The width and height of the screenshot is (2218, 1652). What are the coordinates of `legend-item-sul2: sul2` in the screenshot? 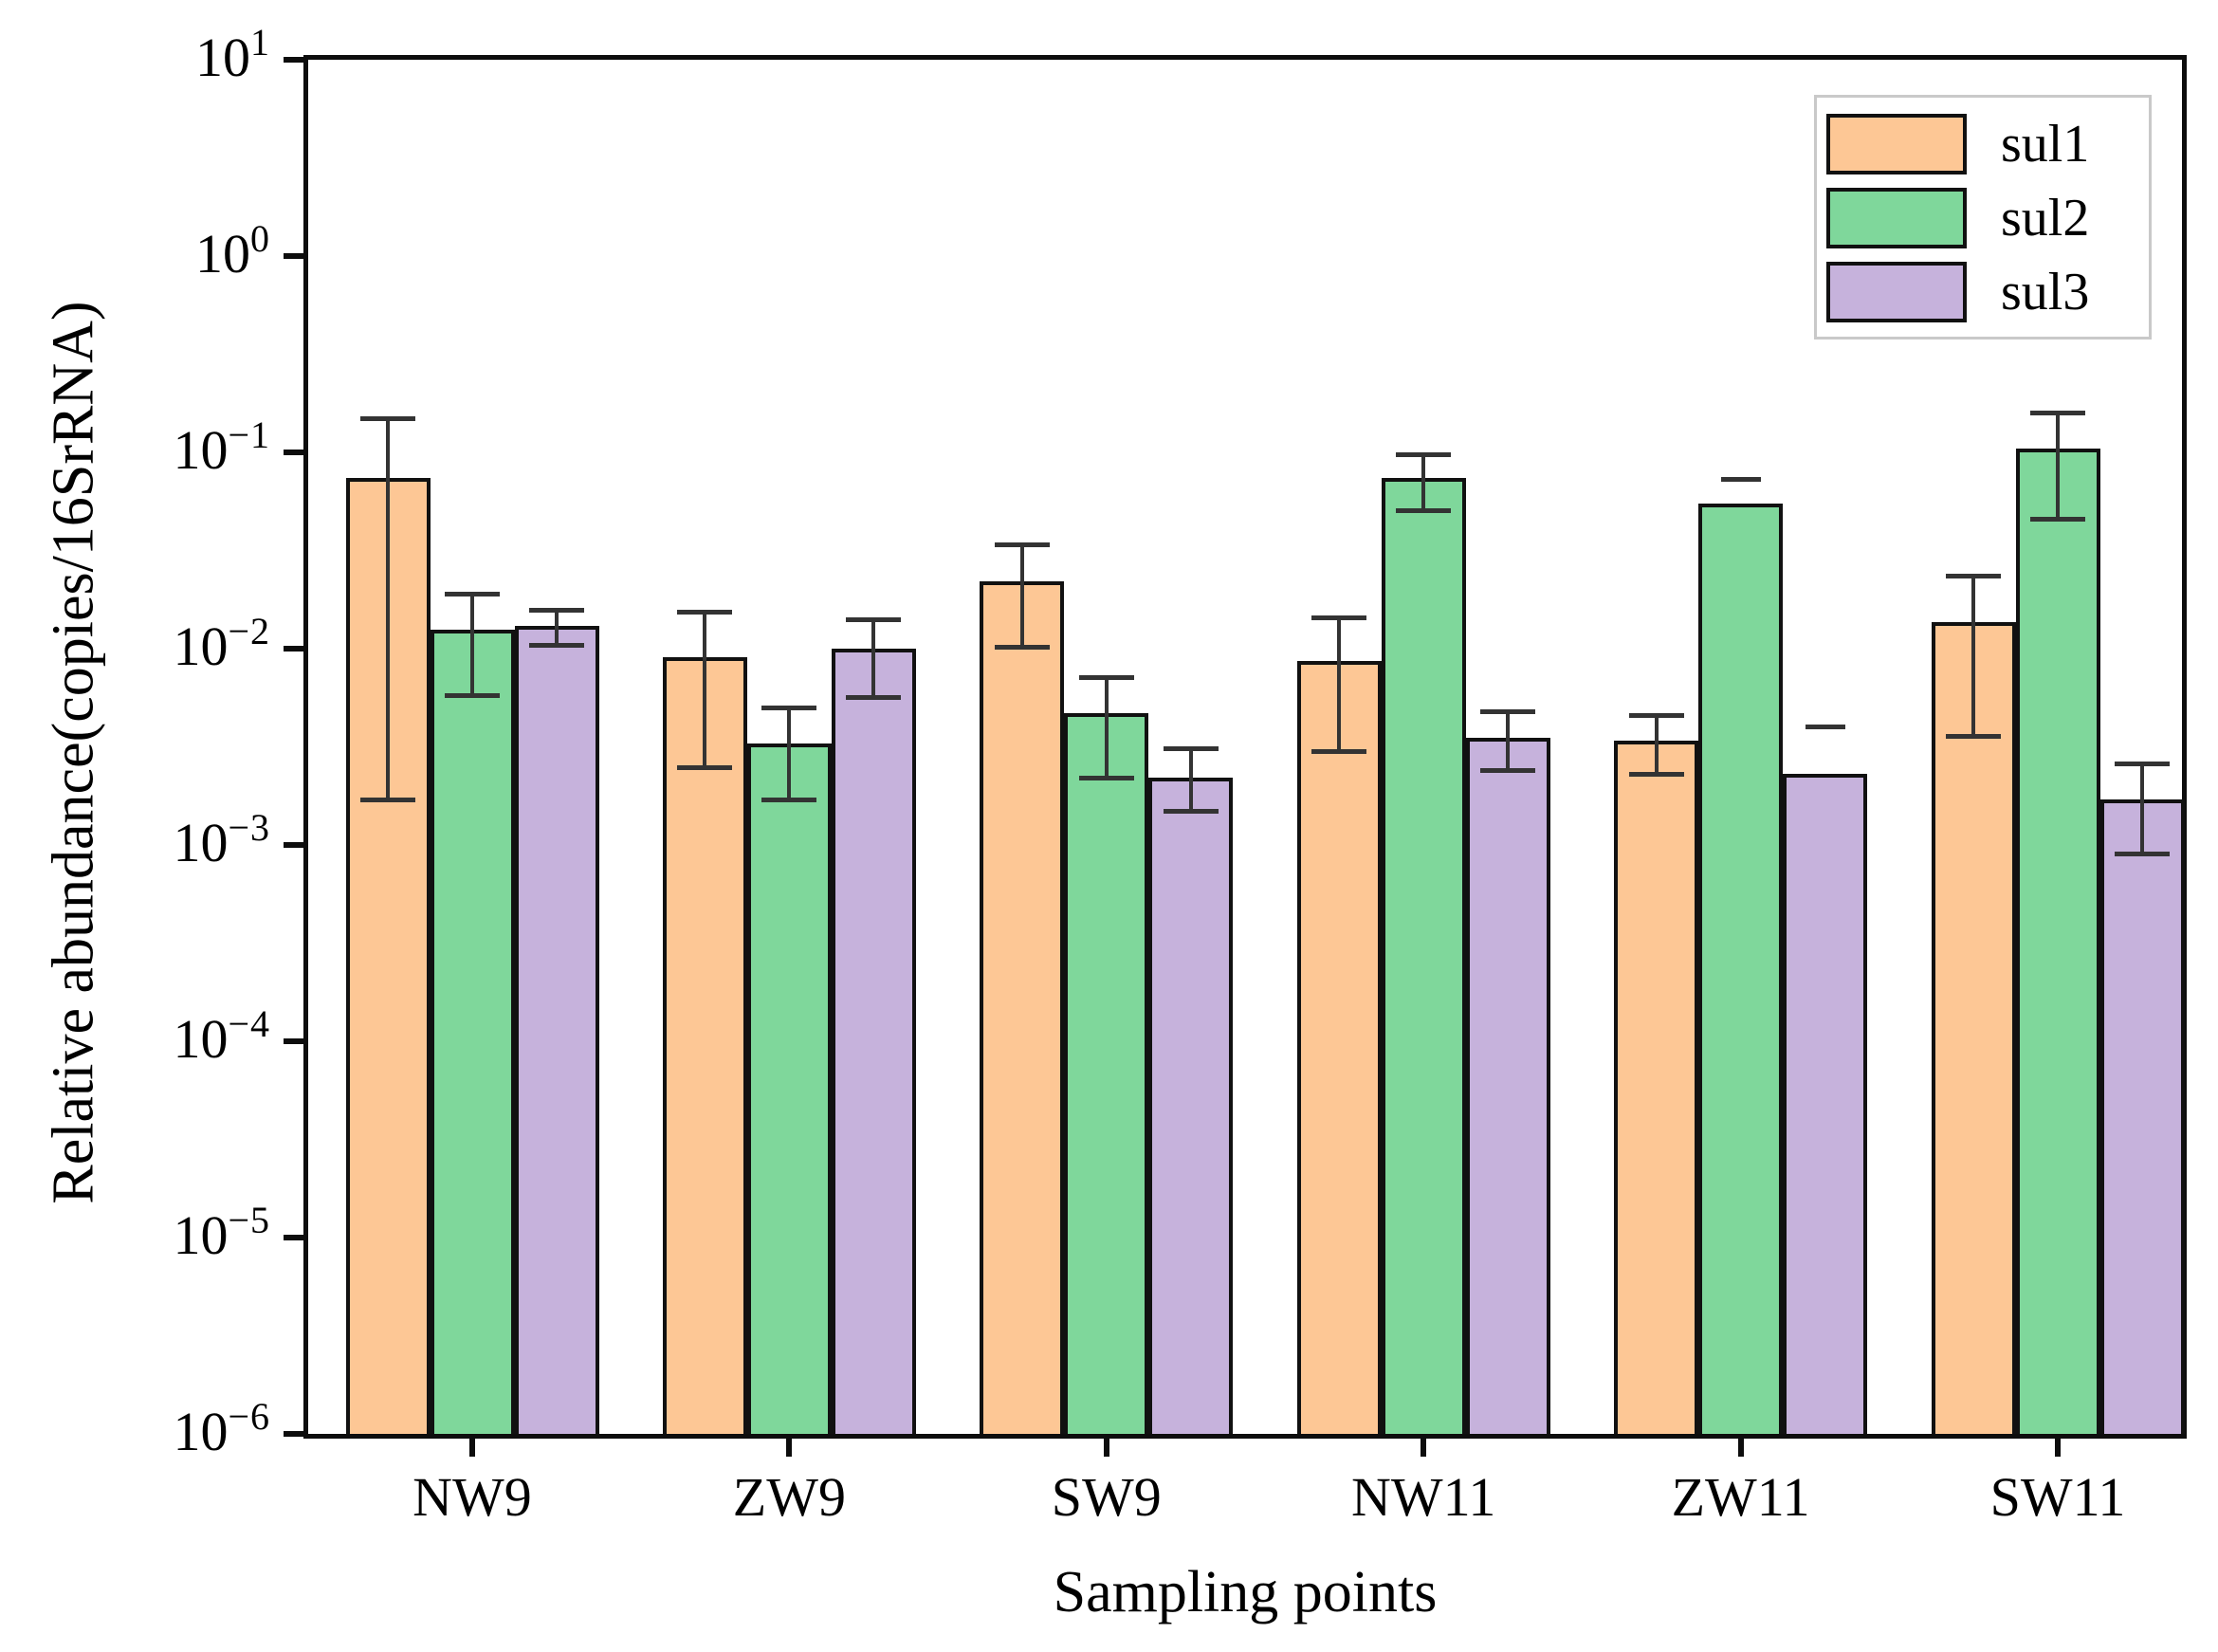 It's located at (1987, 218).